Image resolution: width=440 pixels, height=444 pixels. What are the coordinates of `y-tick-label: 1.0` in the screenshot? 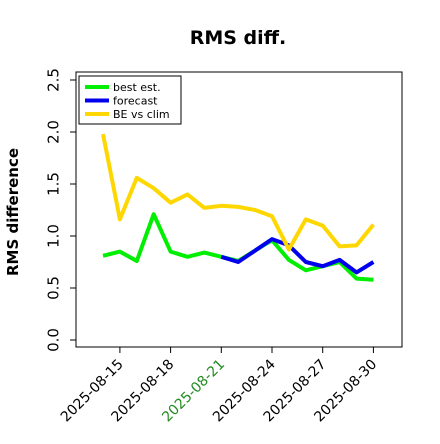 It's located at (54, 236).